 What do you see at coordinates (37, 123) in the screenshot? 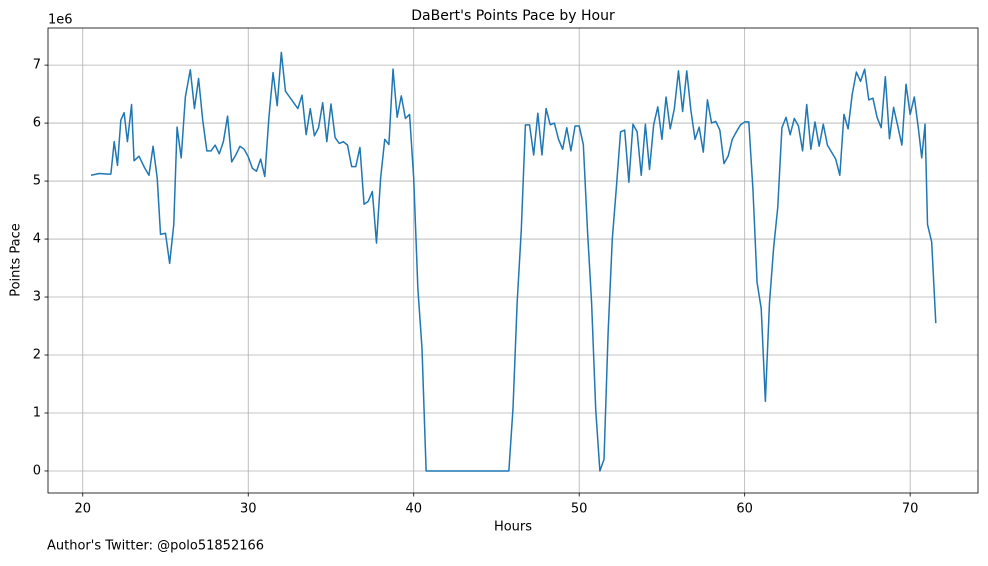
I see `y-tick-label: 6` at bounding box center [37, 123].